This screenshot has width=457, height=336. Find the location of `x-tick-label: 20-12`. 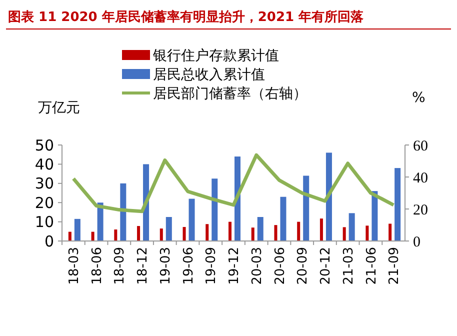

x-tick-label: 20-12 is located at coordinates (326, 266).